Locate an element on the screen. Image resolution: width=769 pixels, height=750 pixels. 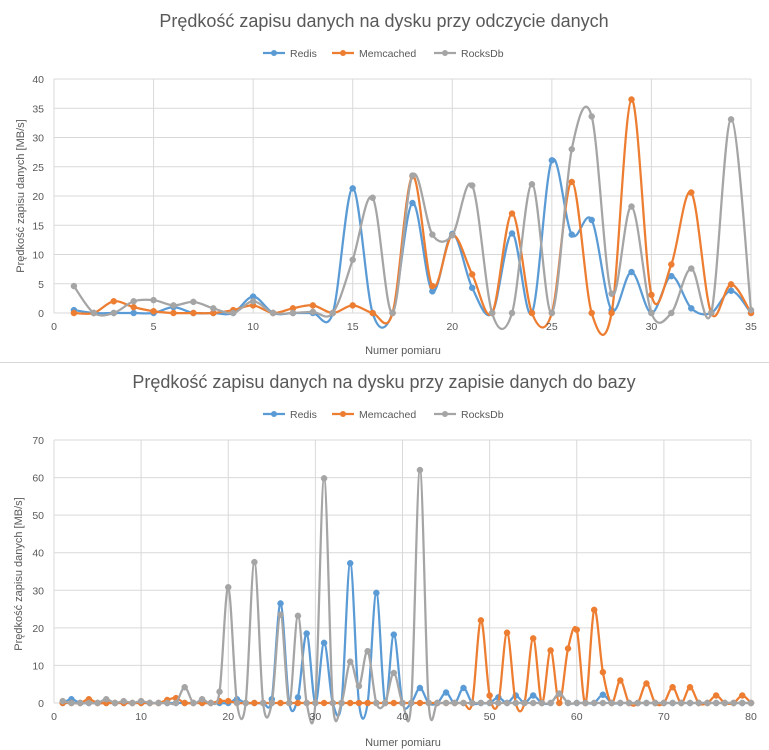
x-tick-label: 10 is located at coordinates (141, 717).